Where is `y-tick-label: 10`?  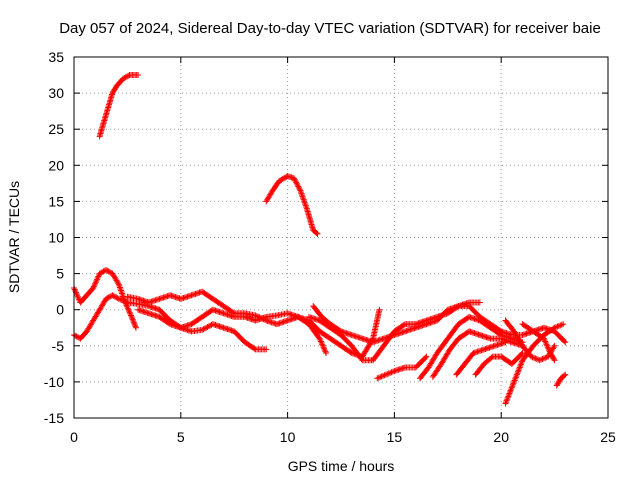
y-tick-label: 10 is located at coordinates (56, 238).